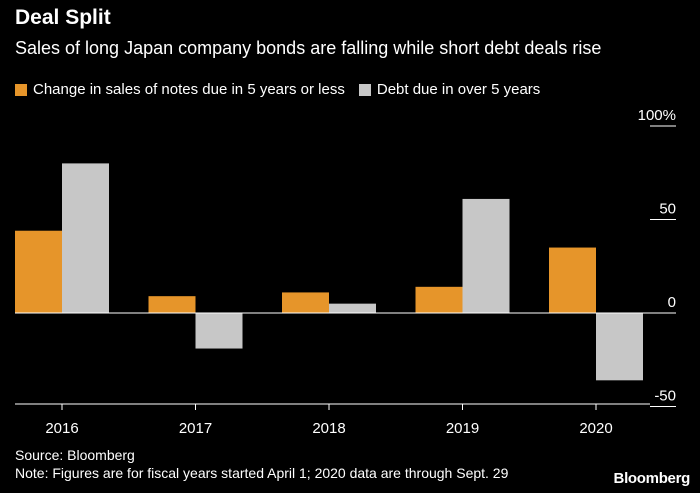 The image size is (700, 493). What do you see at coordinates (61, 428) in the screenshot?
I see `x-tick-label: 2016` at bounding box center [61, 428].